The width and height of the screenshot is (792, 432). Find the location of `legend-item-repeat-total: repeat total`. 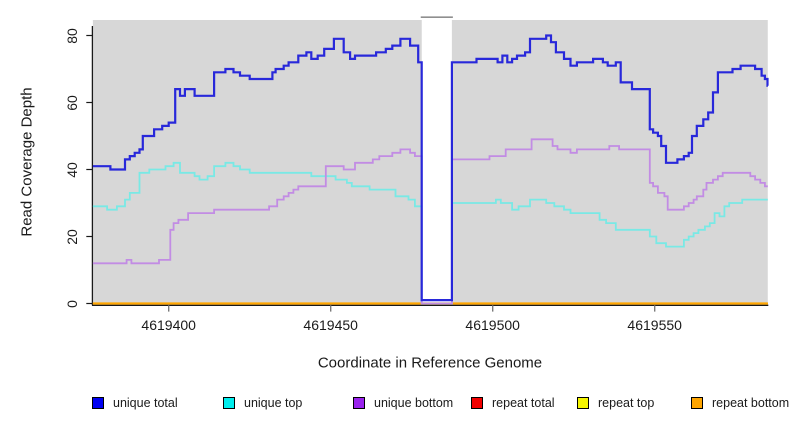

legend-item-repeat-total: repeat total is located at coordinates (513, 403).